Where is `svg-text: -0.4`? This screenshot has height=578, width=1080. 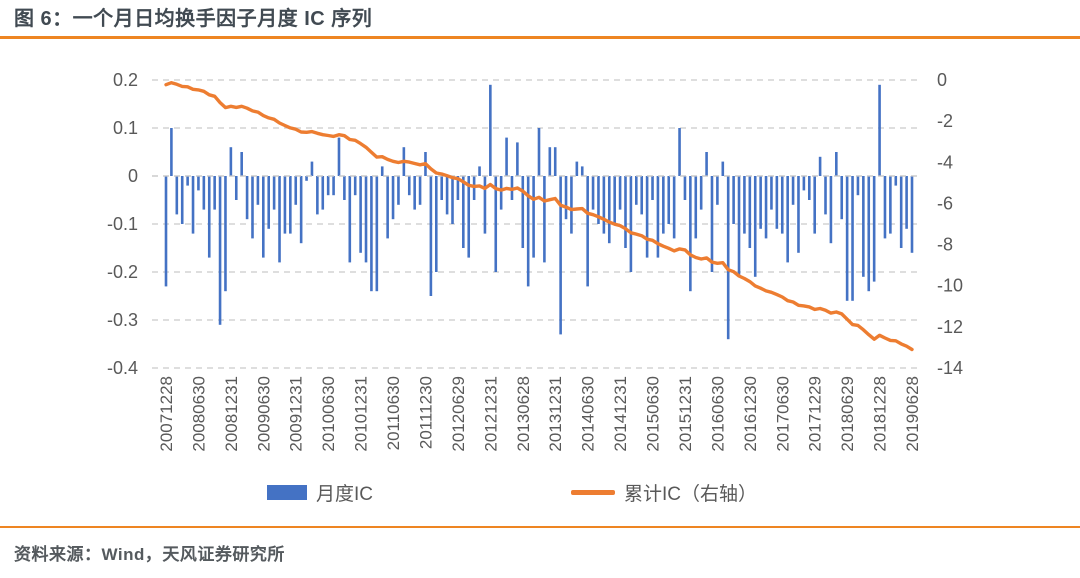
svg-text: -0.4 is located at coordinates (122, 368).